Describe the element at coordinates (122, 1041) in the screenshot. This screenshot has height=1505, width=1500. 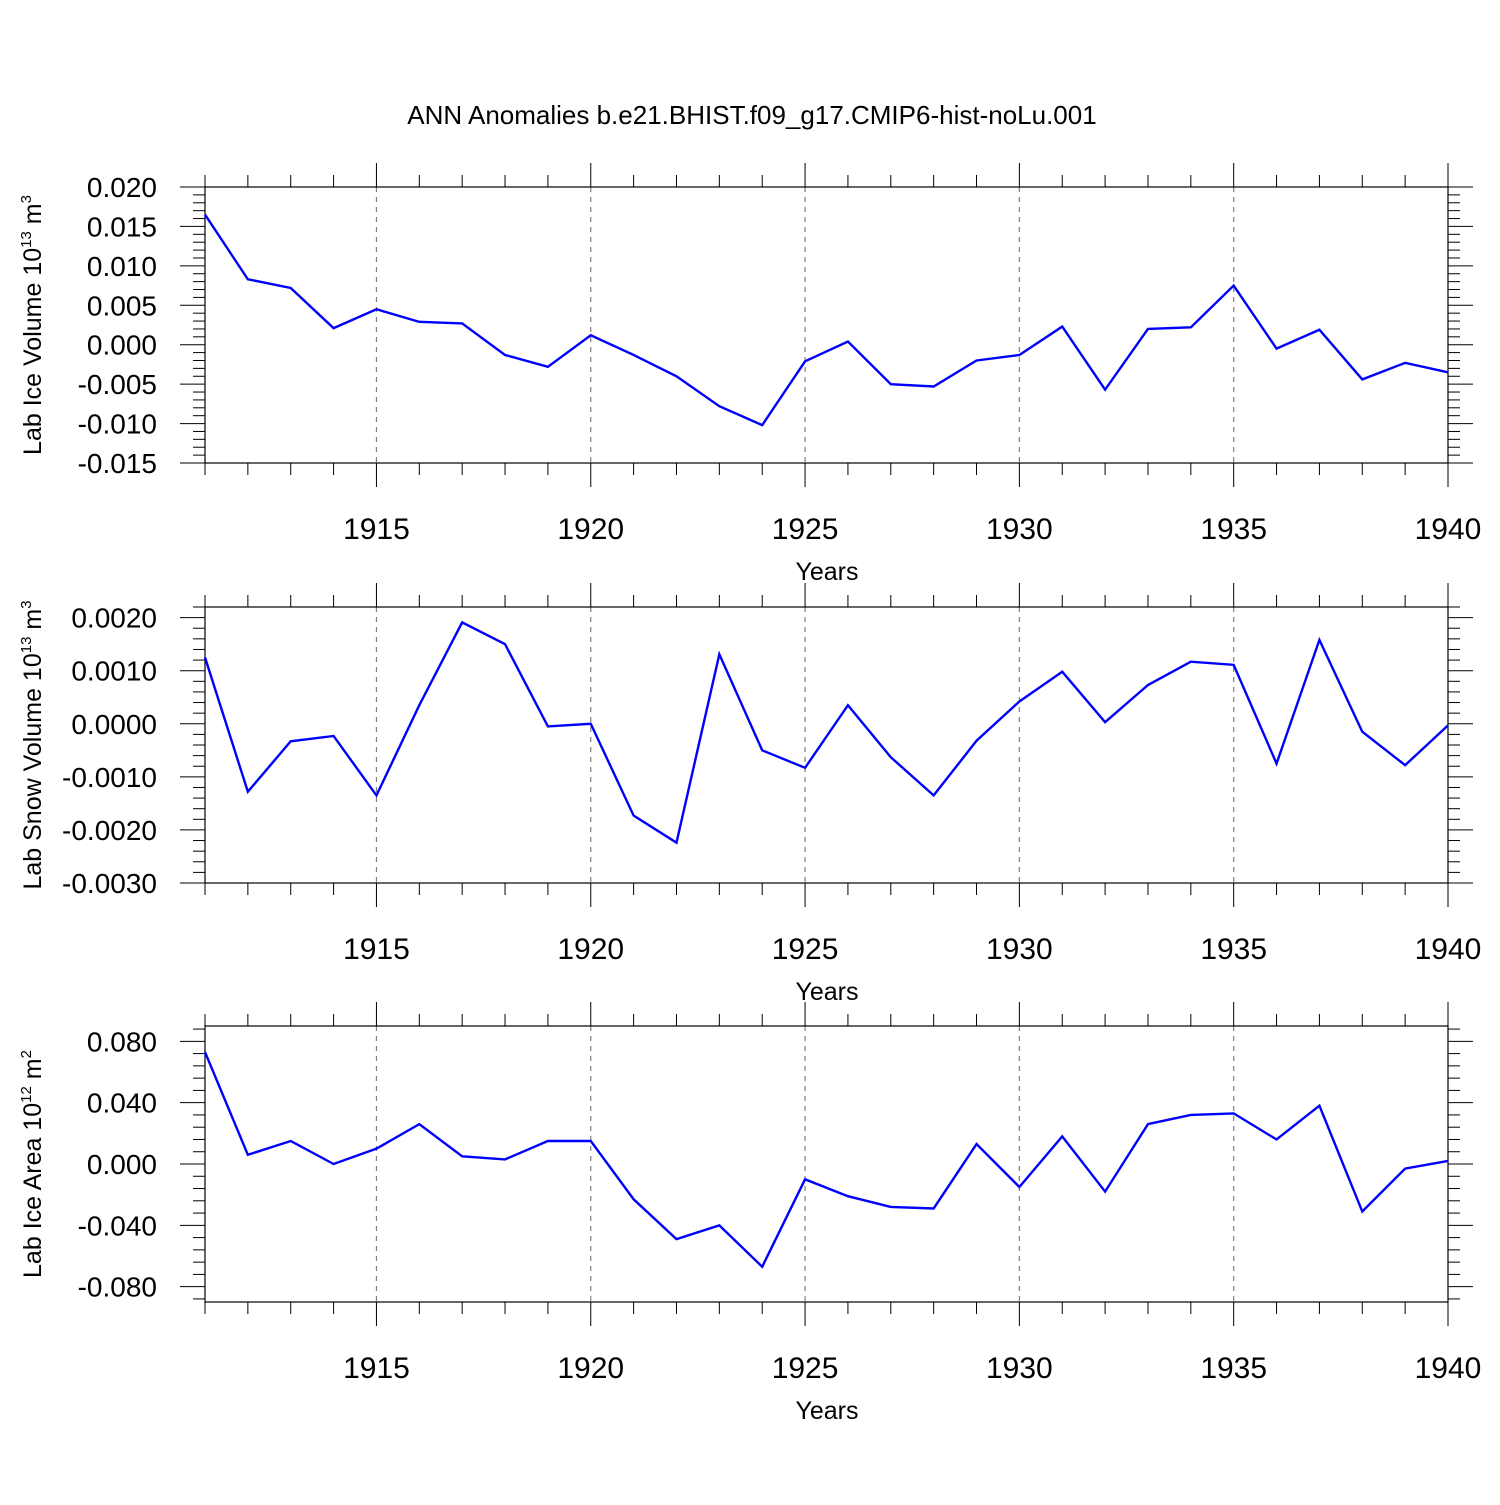
I see `y-tick-label: 0.080` at that location.